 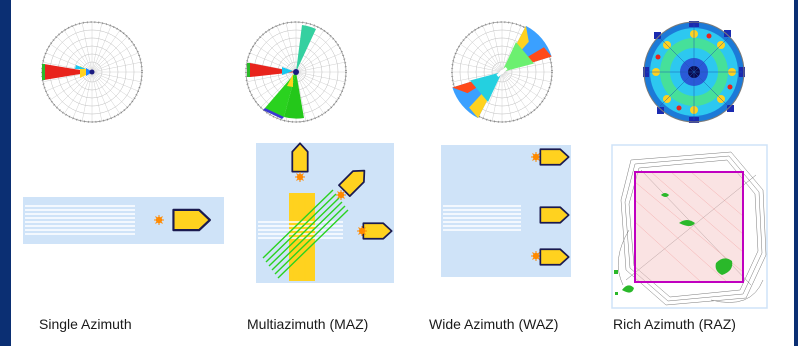 I want to click on streamer-spread, so click(x=80, y=220).